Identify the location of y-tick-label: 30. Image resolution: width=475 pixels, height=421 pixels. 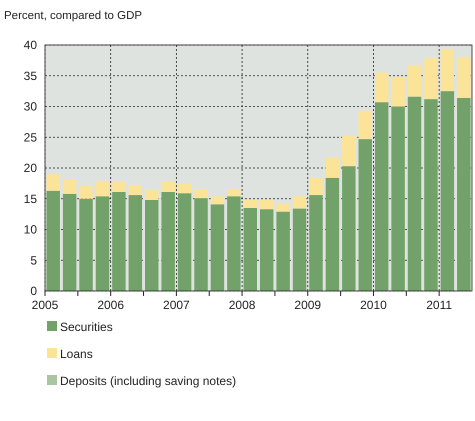
(31, 107).